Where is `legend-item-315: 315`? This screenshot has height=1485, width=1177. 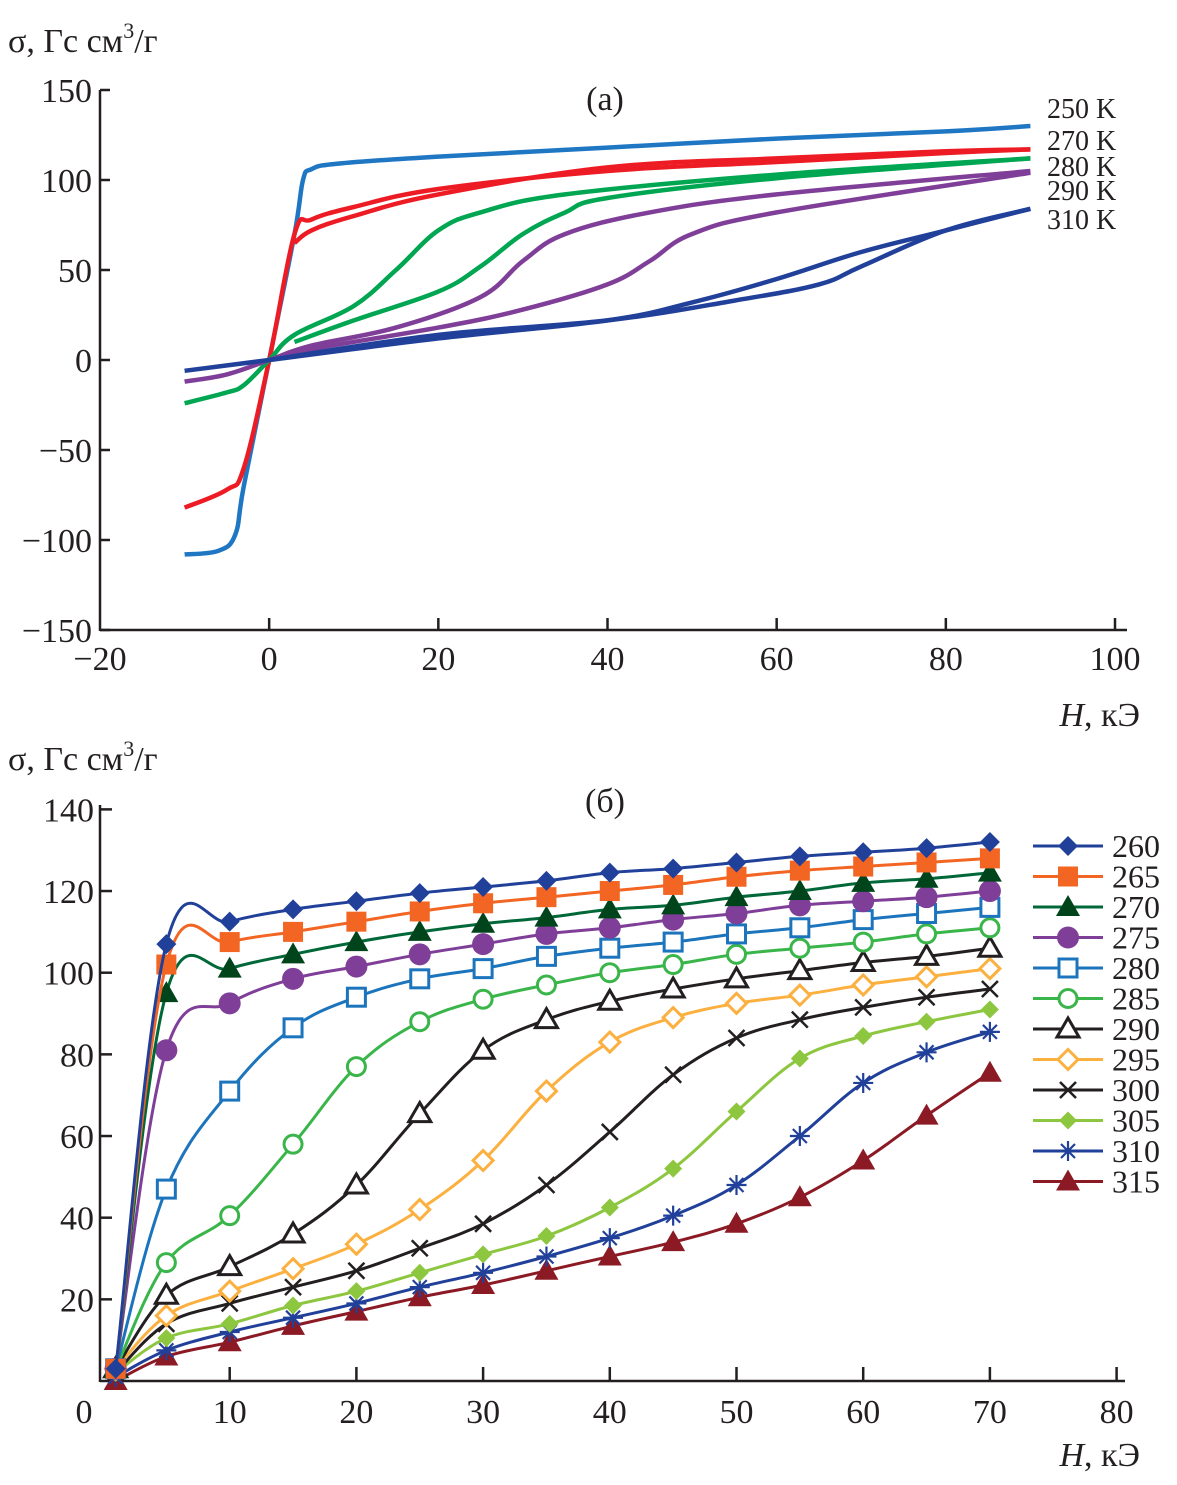 legend-item-315: 315 is located at coordinates (1096, 1182).